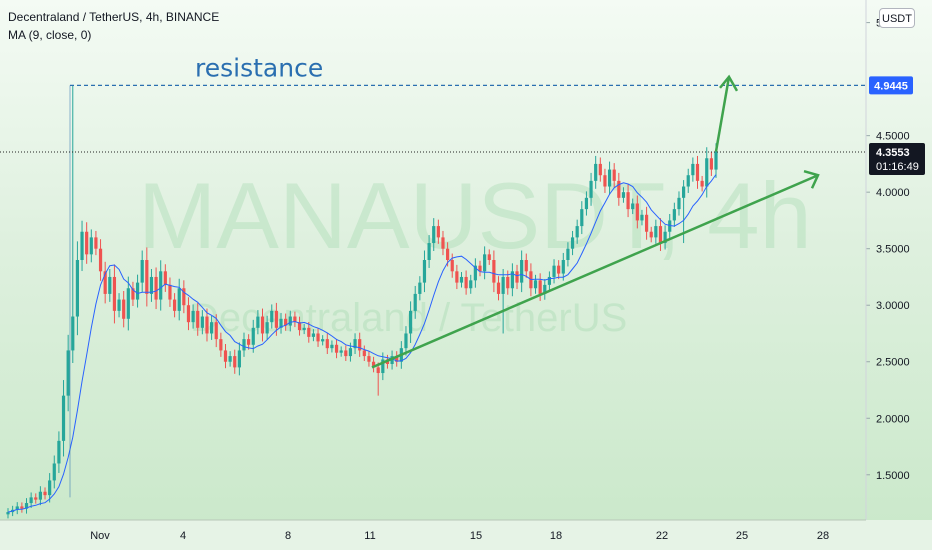 The height and width of the screenshot is (550, 932). I want to click on resistance-label: resistance, so click(259, 67).